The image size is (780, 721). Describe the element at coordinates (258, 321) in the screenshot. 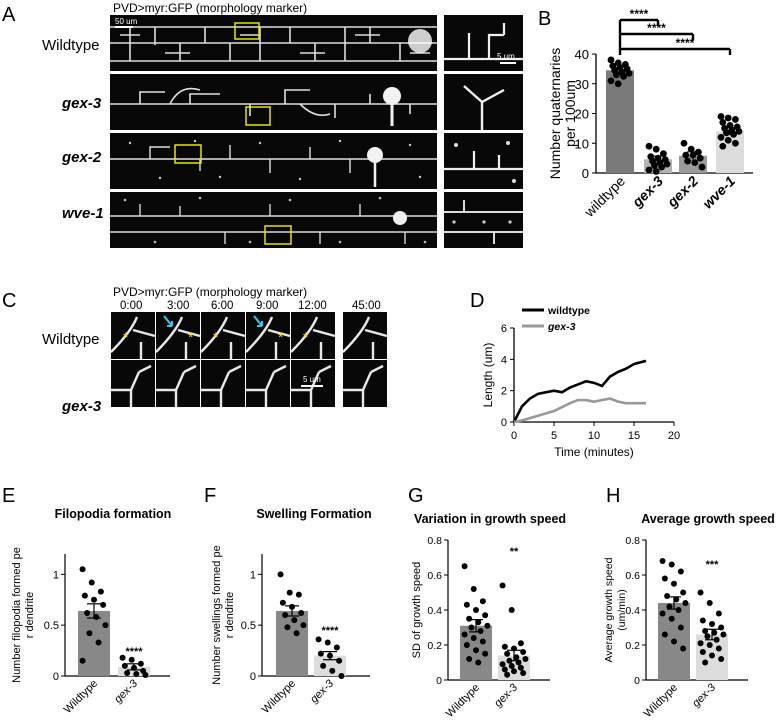

I see `cyan-arrow-icon` at that location.